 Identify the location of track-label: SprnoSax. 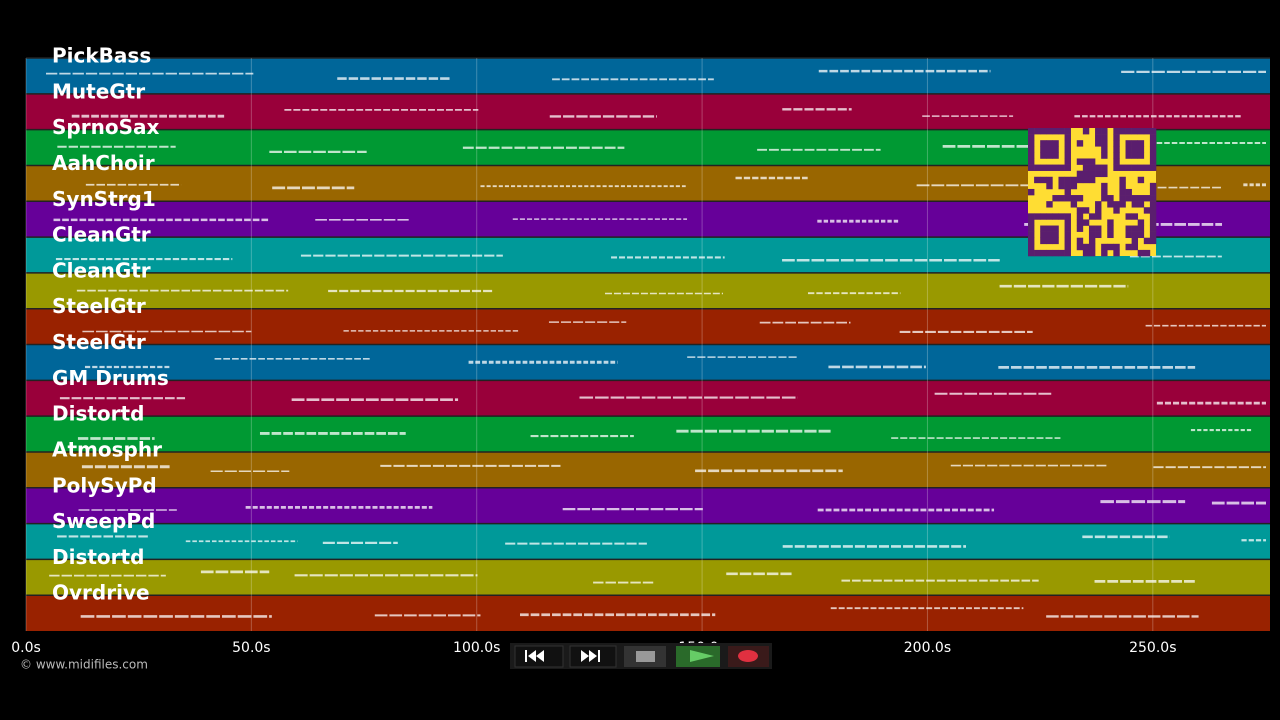
(105, 127).